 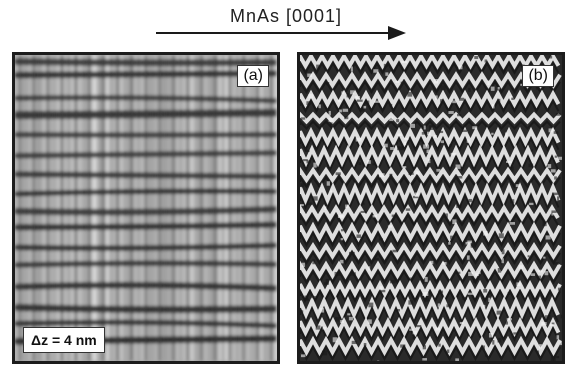 What do you see at coordinates (281, 33) in the screenshot?
I see `right-arrow-icon` at bounding box center [281, 33].